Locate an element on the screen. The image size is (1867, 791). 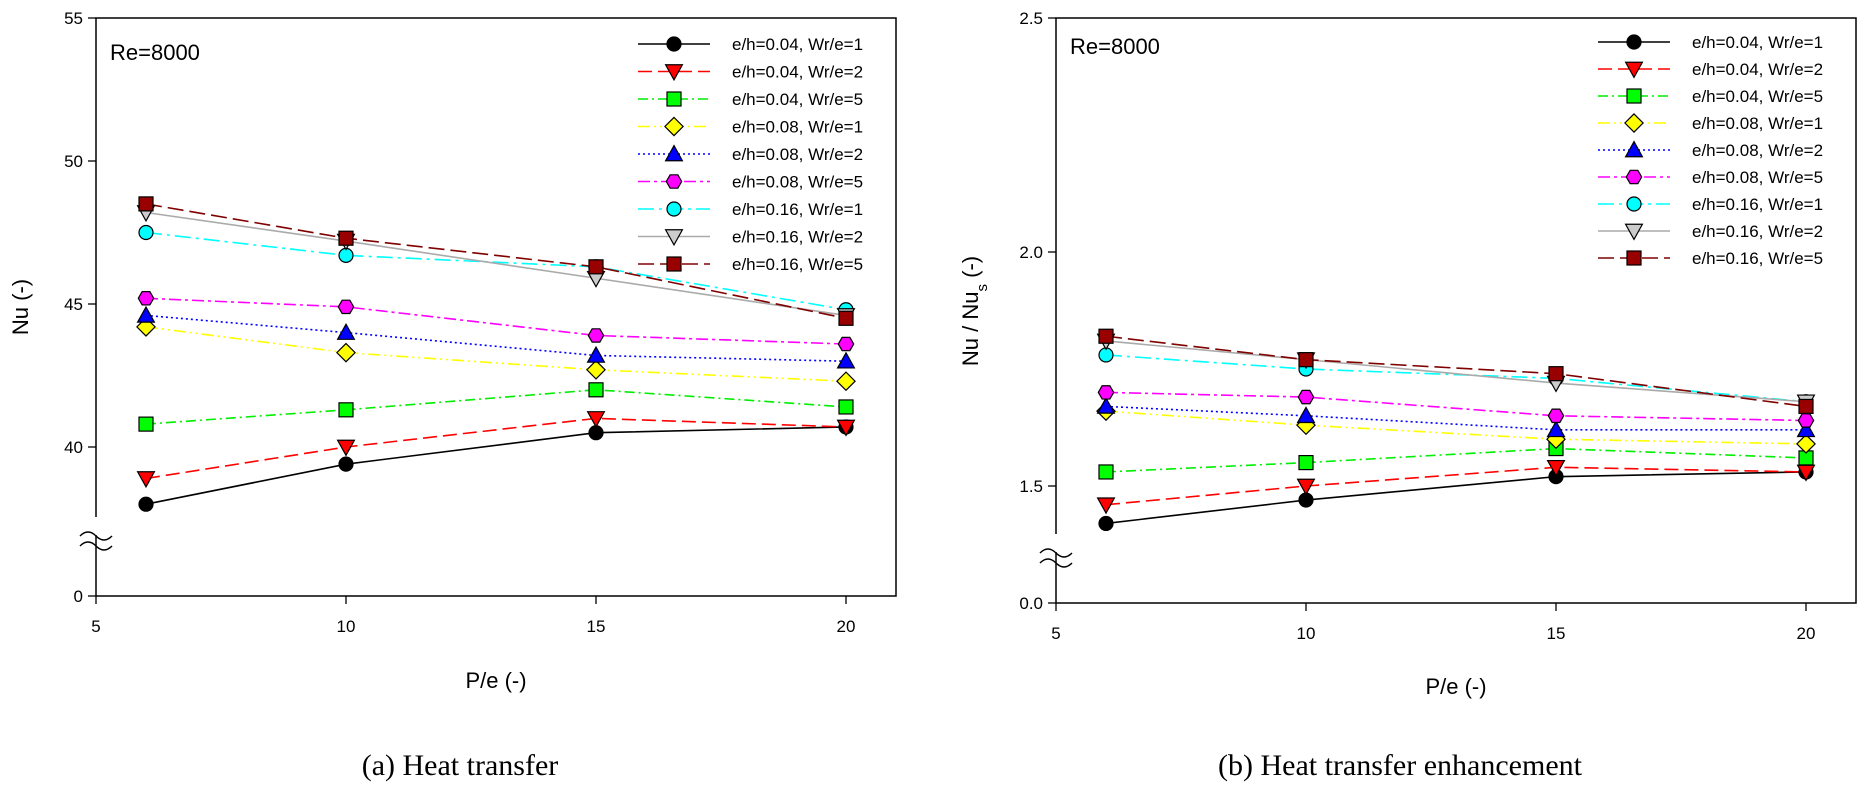
chart-b-legend-label: e/h=0.04, Wr/e=2 is located at coordinates (1757, 69).